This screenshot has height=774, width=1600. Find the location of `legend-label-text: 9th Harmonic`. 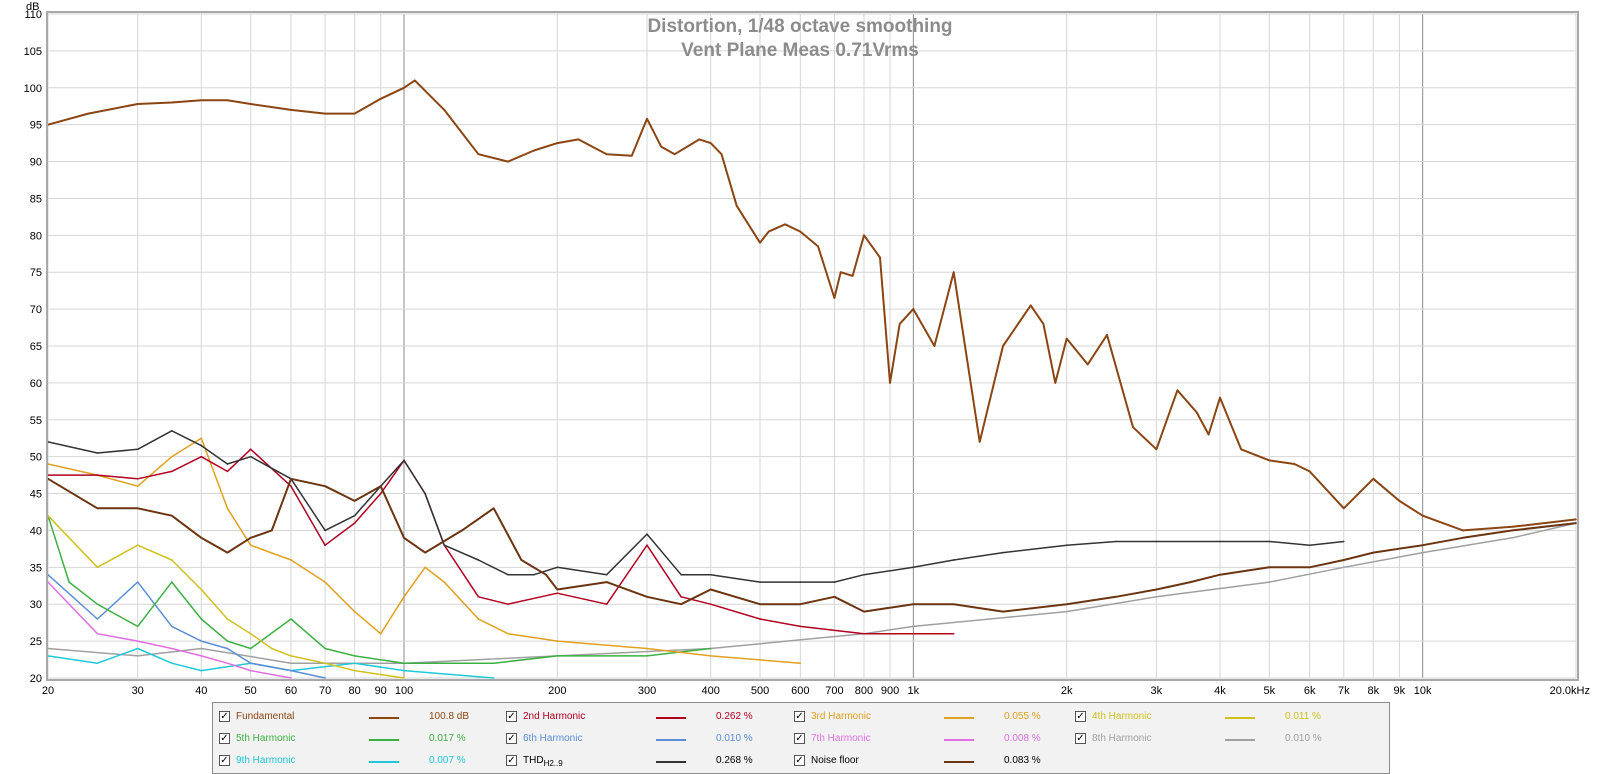

legend-label-text: 9th Harmonic is located at coordinates (266, 760).